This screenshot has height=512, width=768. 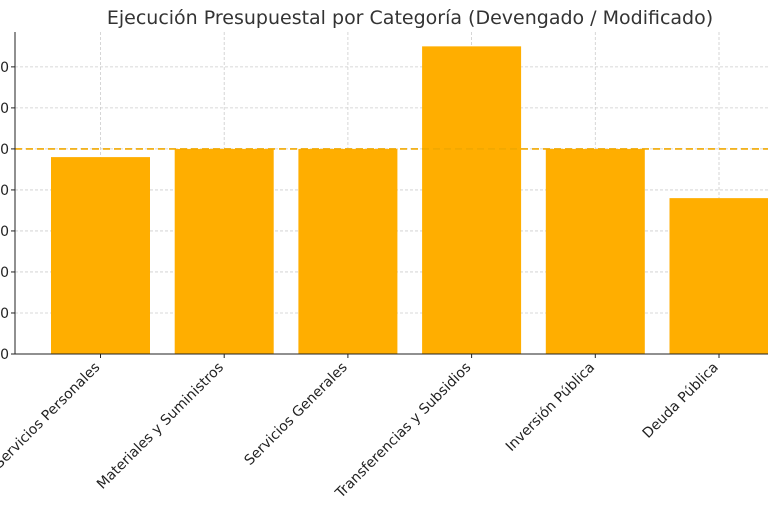 What do you see at coordinates (51, 416) in the screenshot?
I see `x-tick-label: Servicios Personales` at bounding box center [51, 416].